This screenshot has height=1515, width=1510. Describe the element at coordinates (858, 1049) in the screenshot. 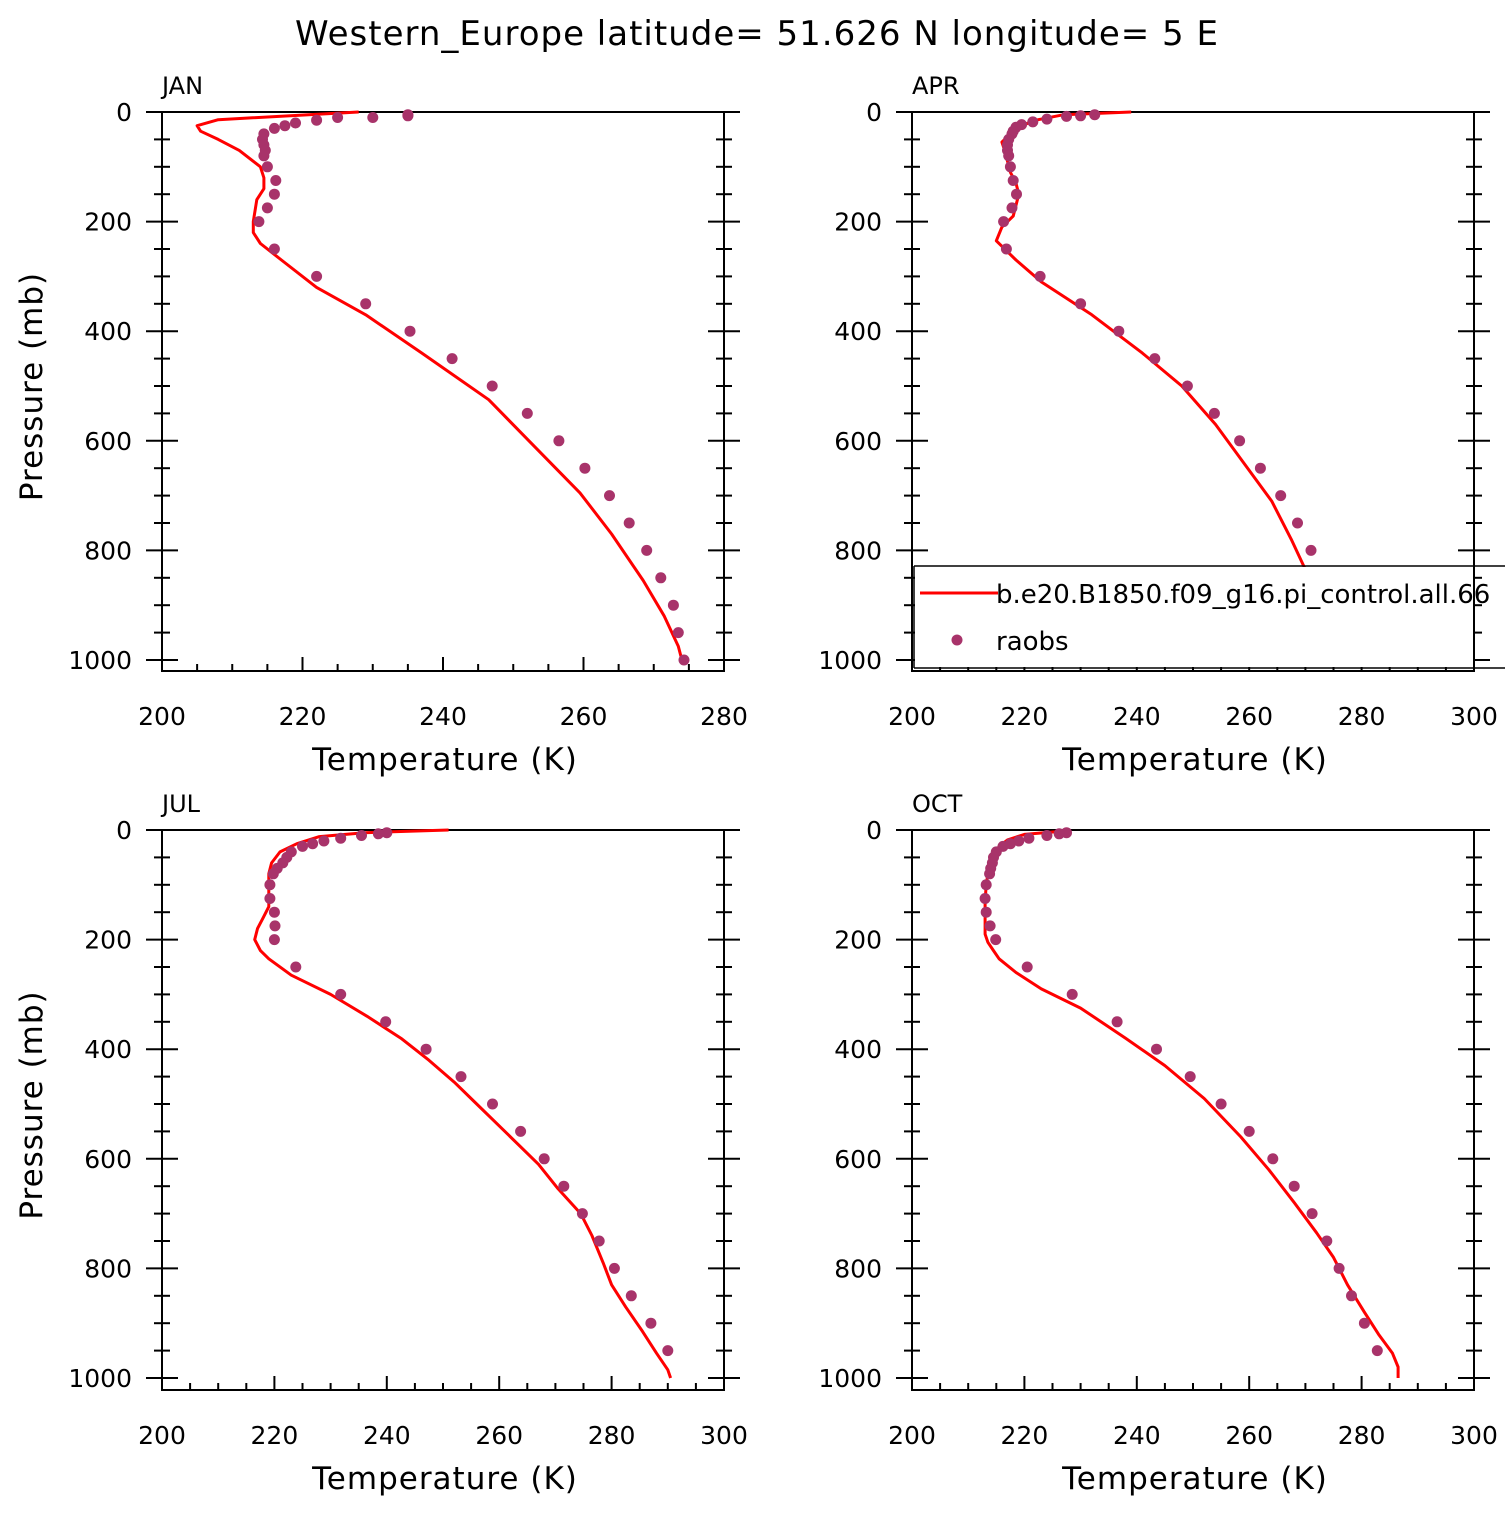

I see `y-tick-label: 400` at that location.